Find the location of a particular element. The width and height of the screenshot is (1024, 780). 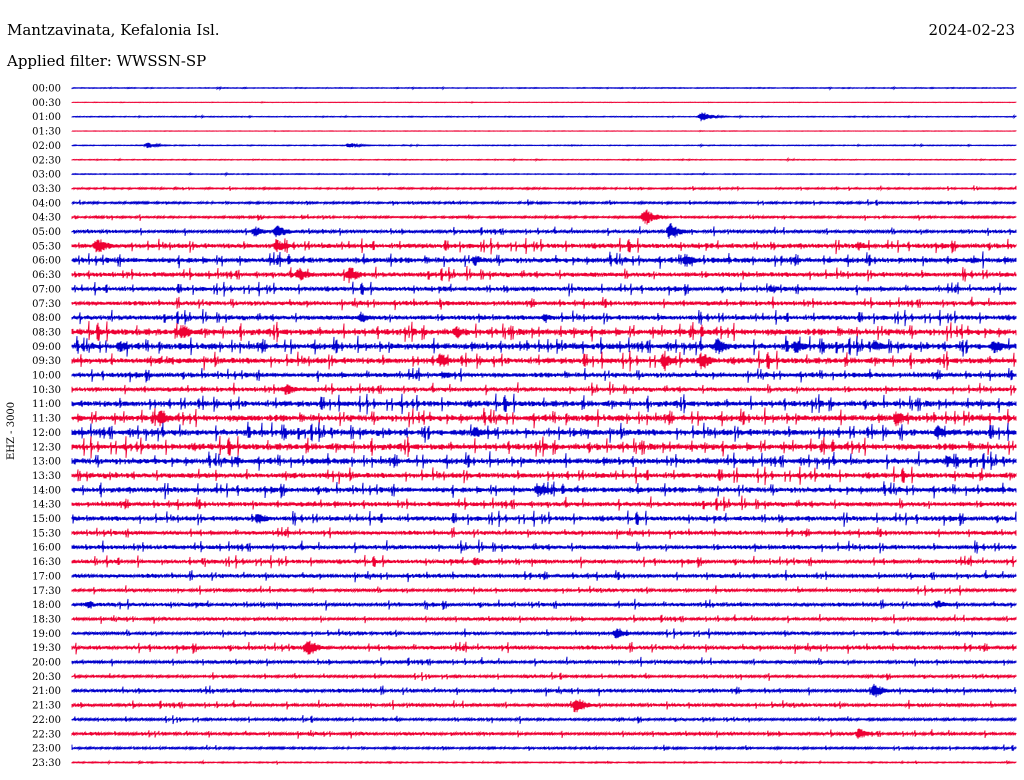

time-tick-label: 14:30 is located at coordinates (46, 505).